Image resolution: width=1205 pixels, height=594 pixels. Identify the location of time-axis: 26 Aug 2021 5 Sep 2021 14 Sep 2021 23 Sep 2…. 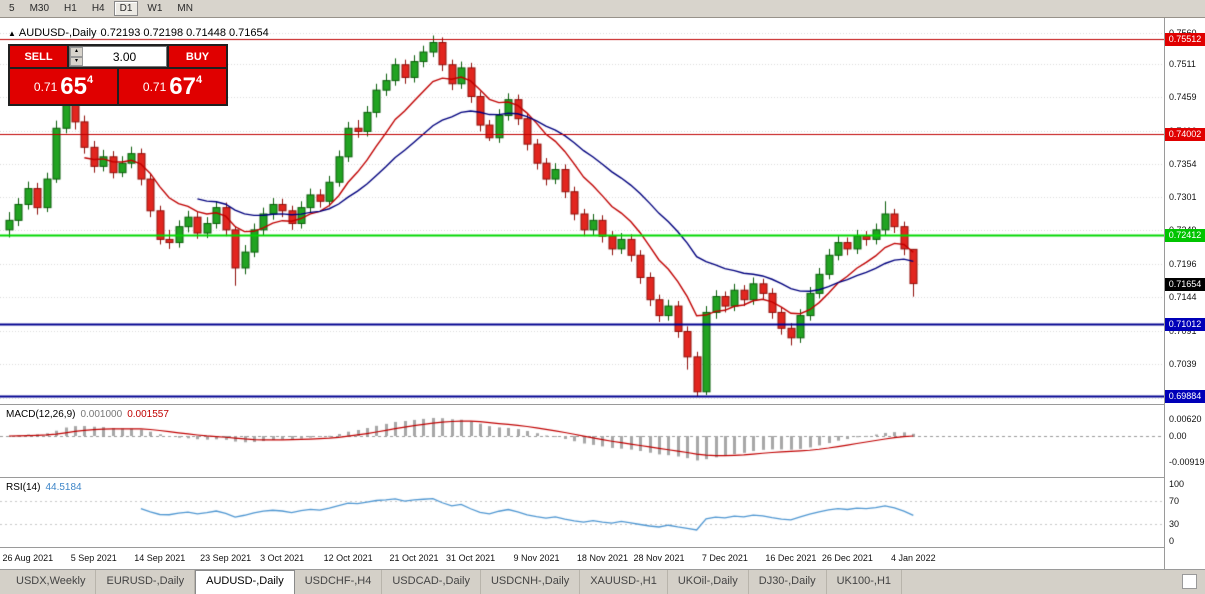
(582, 558).